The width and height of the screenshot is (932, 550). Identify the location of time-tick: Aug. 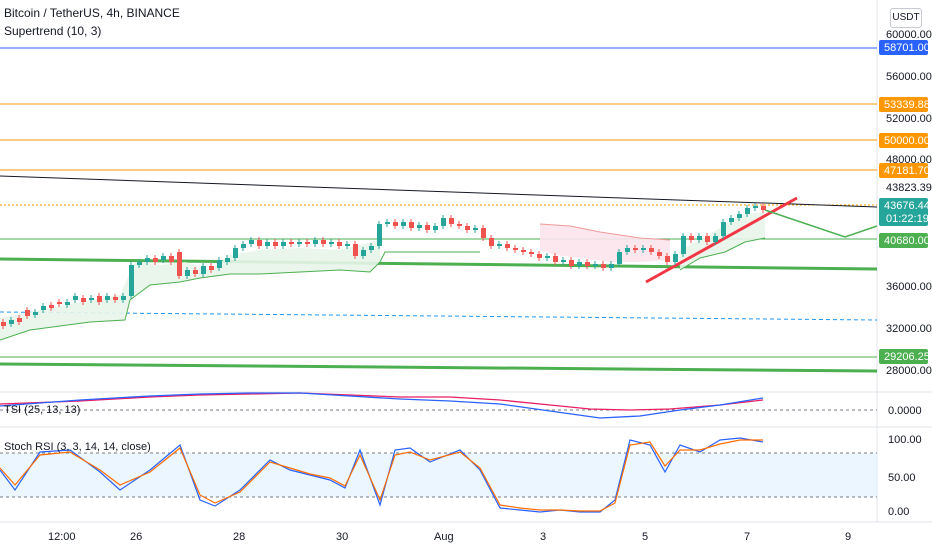
(444, 537).